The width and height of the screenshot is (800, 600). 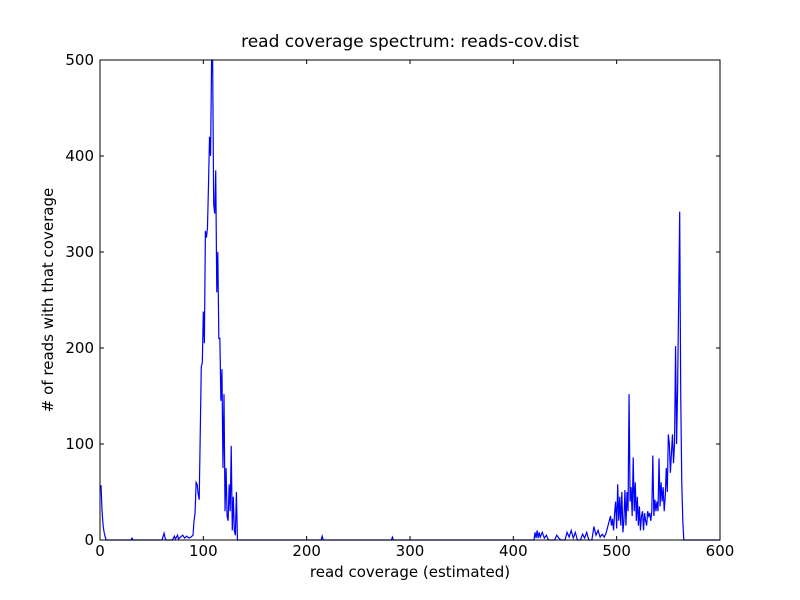 I want to click on y-tick-label: 300, so click(x=79, y=252).